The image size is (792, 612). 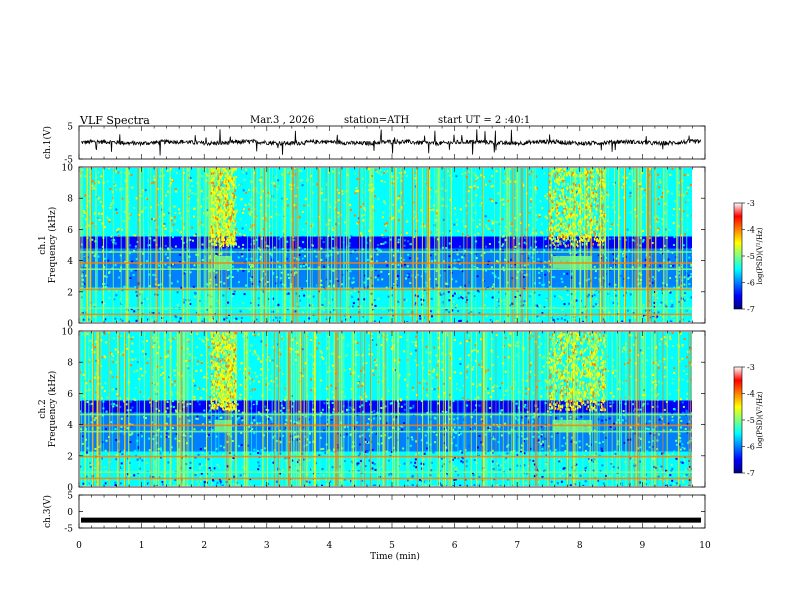 What do you see at coordinates (68, 333) in the screenshot?
I see `y-tick-label: 10` at bounding box center [68, 333].